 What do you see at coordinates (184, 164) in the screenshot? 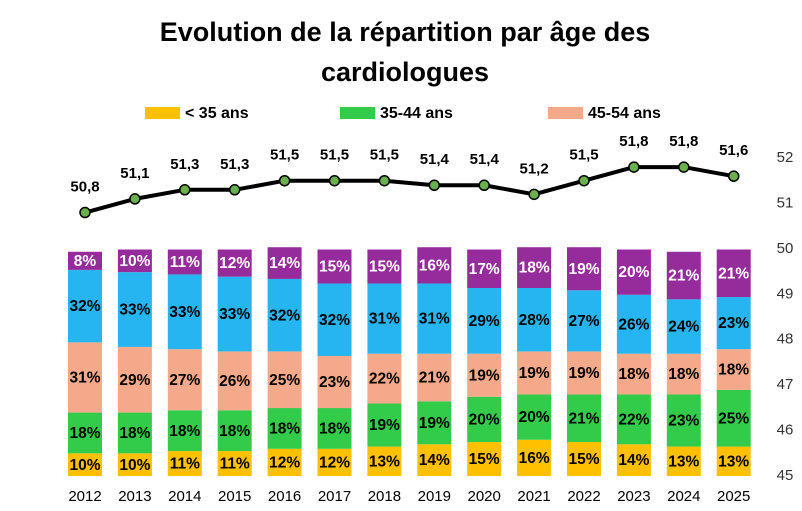
I see `line-label: 51,3` at bounding box center [184, 164].